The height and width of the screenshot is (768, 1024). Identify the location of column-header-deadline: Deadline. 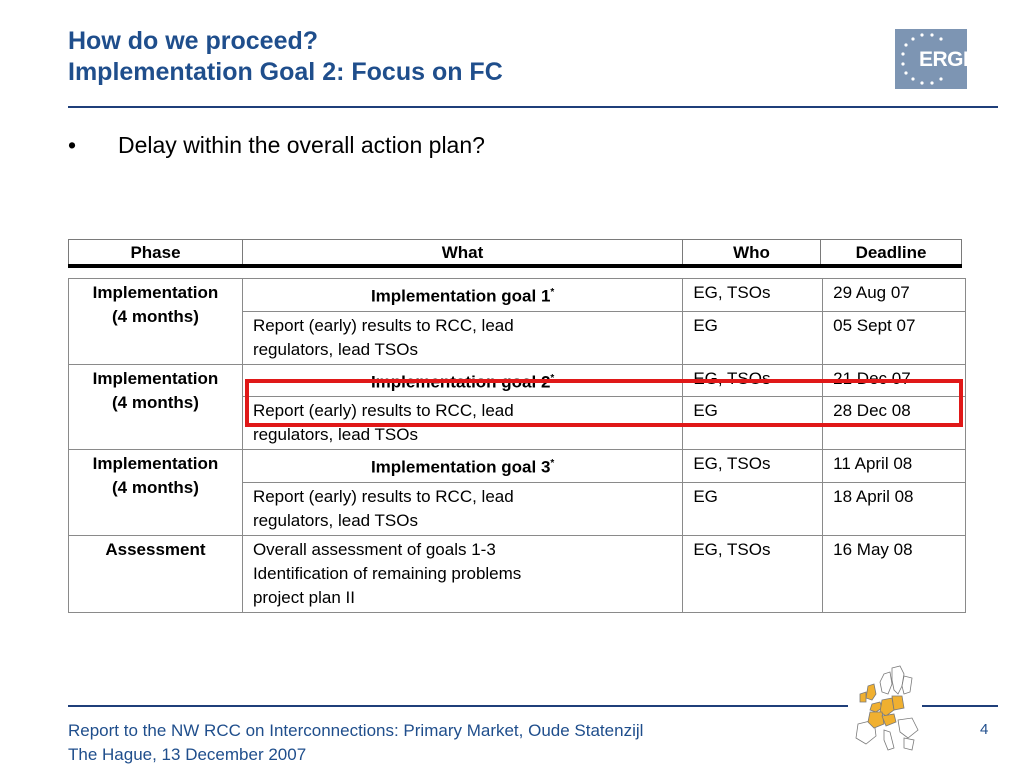
(891, 252).